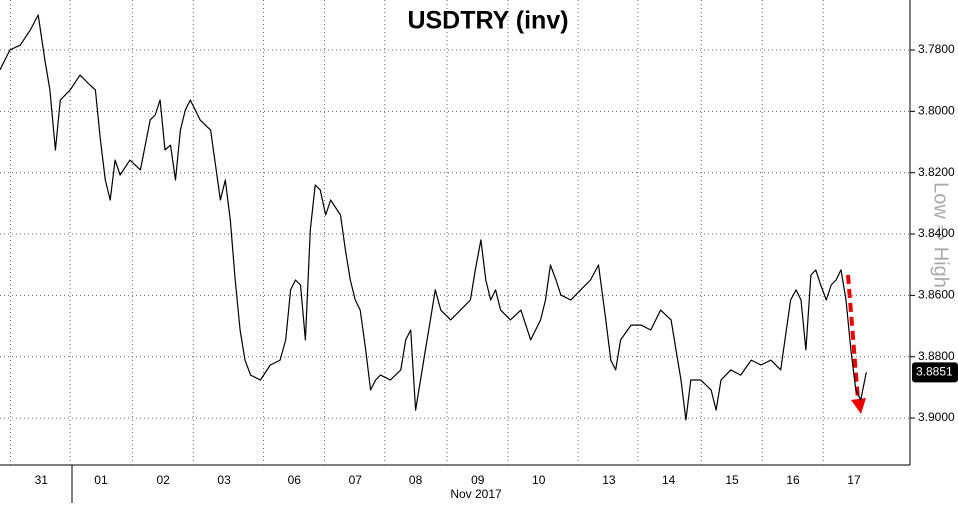 This screenshot has width=958, height=509. Describe the element at coordinates (356, 480) in the screenshot. I see `x-tick-label: 07` at that location.